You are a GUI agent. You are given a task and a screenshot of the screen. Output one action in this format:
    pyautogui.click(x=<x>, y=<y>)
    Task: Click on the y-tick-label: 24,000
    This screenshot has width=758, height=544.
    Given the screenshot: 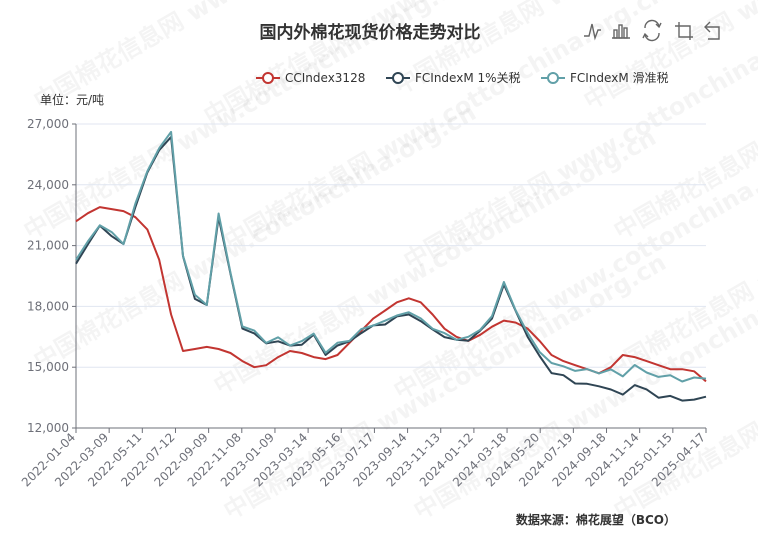 What is the action you would take?
    pyautogui.click(x=48, y=185)
    